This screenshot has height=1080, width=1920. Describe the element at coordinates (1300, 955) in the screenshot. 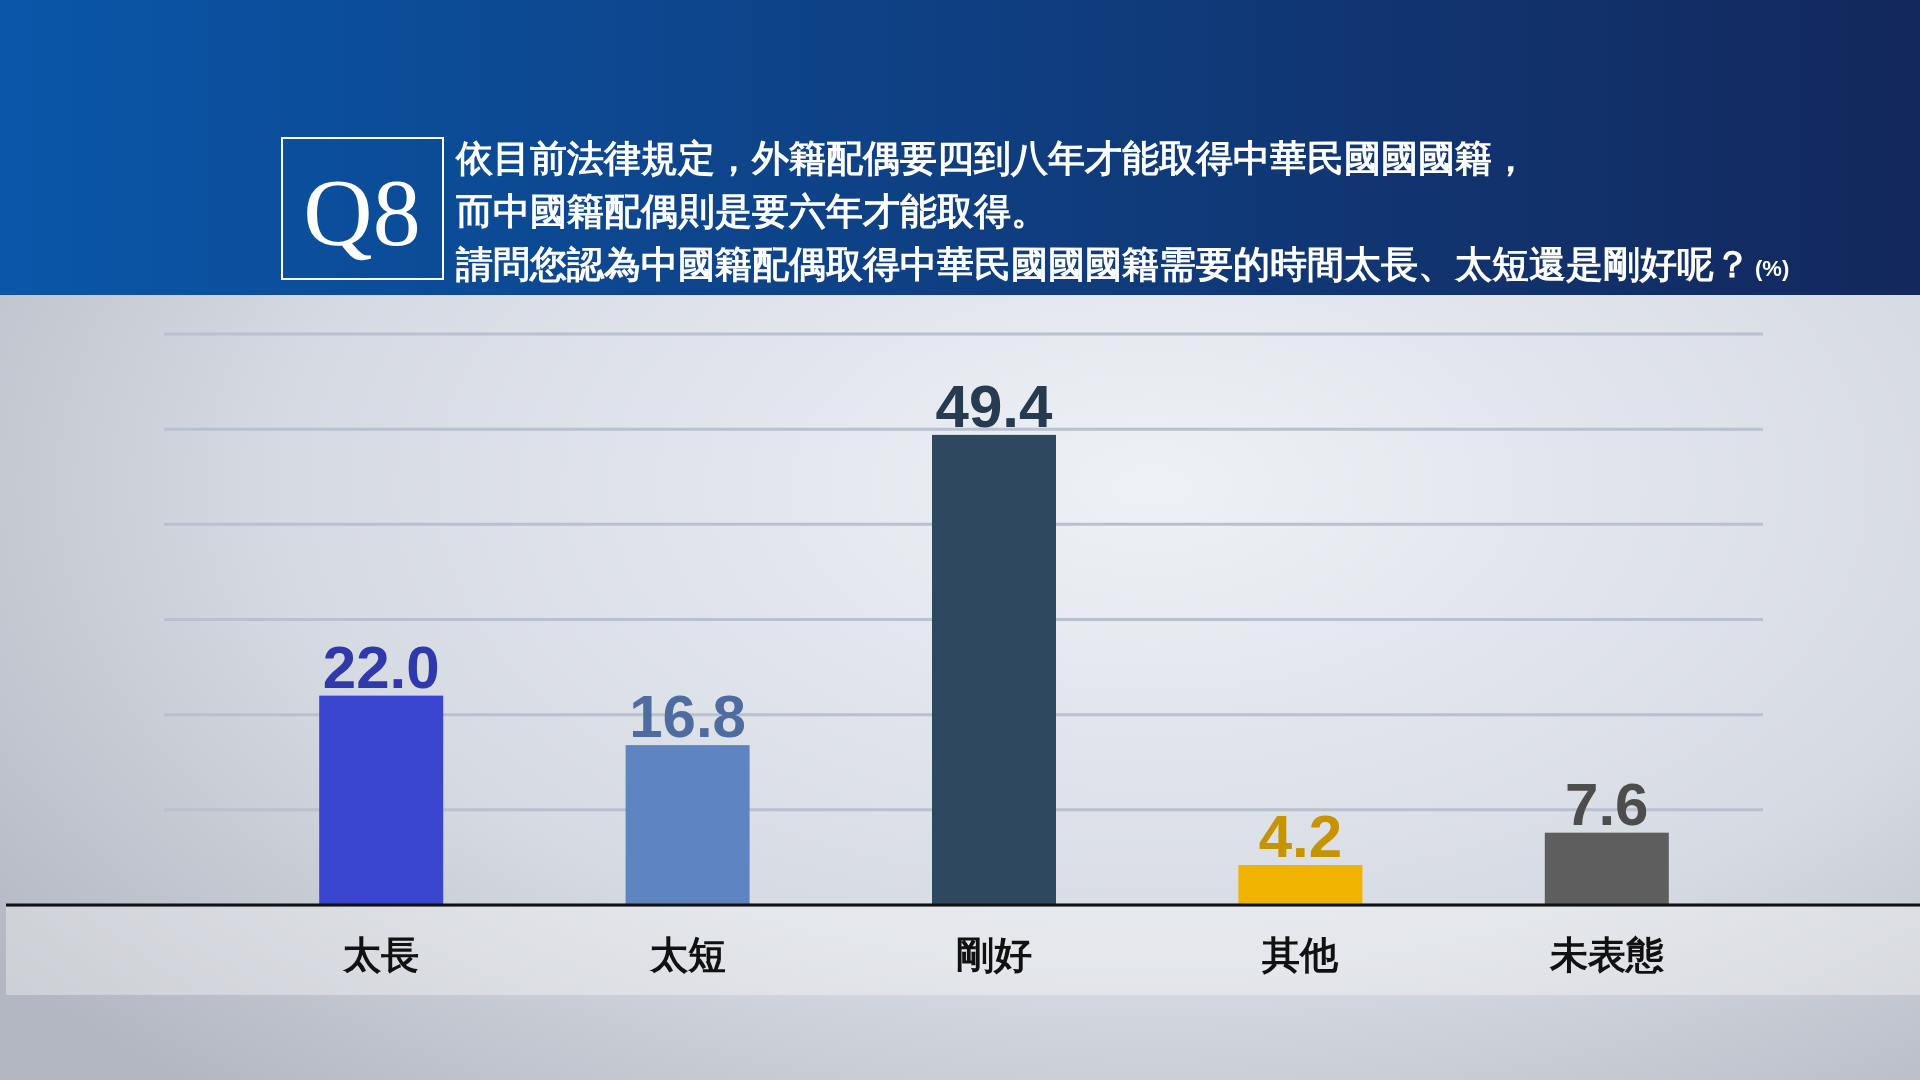

I see `x-tick-label: 其他` at that location.